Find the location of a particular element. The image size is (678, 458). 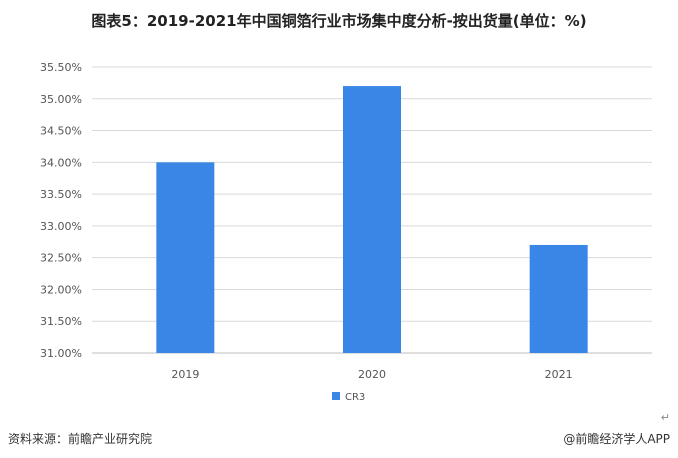

source-note: 资料来源：前瞻产业研究院 is located at coordinates (80, 439).